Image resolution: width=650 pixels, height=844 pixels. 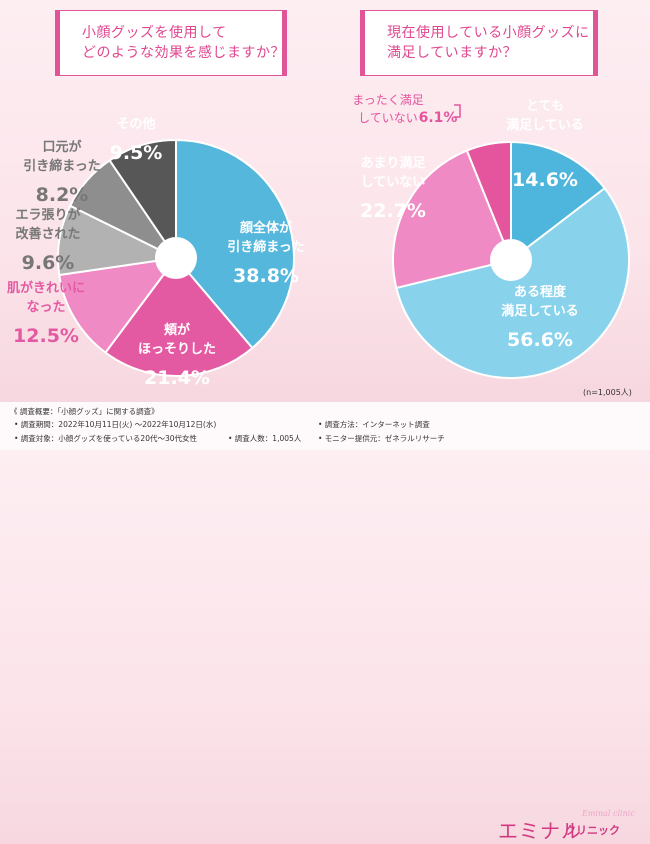 What do you see at coordinates (545, 116) in the screenshot?
I see `pie2-label-1: とても満足している` at bounding box center [545, 116].